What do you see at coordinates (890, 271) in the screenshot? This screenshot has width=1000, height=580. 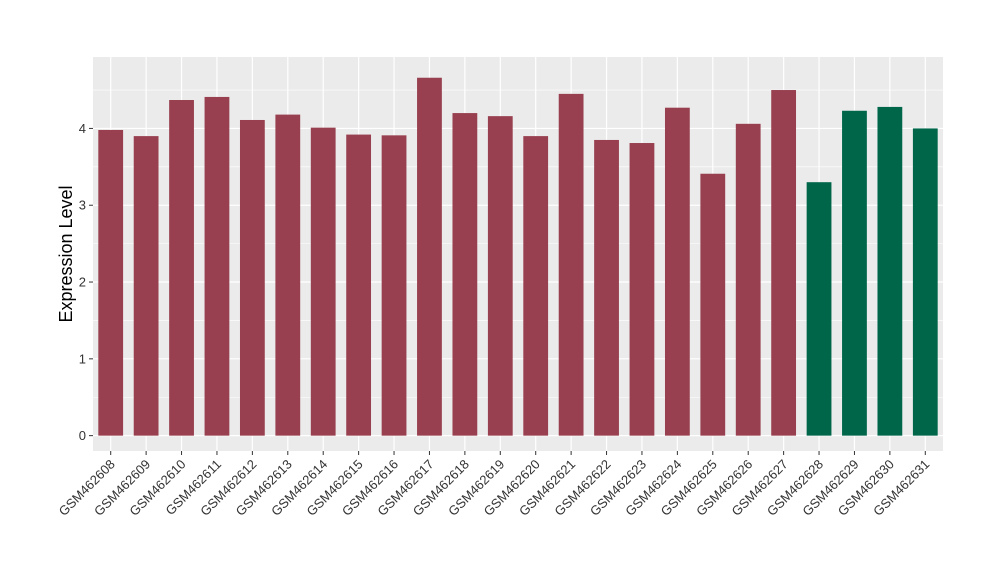 I see `bar-GSM462630` at bounding box center [890, 271].